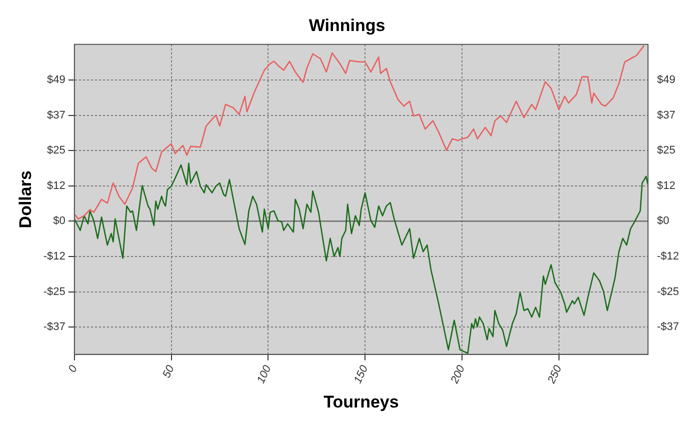  Describe the element at coordinates (56, 115) in the screenshot. I see `y-tick-label: $37` at that location.